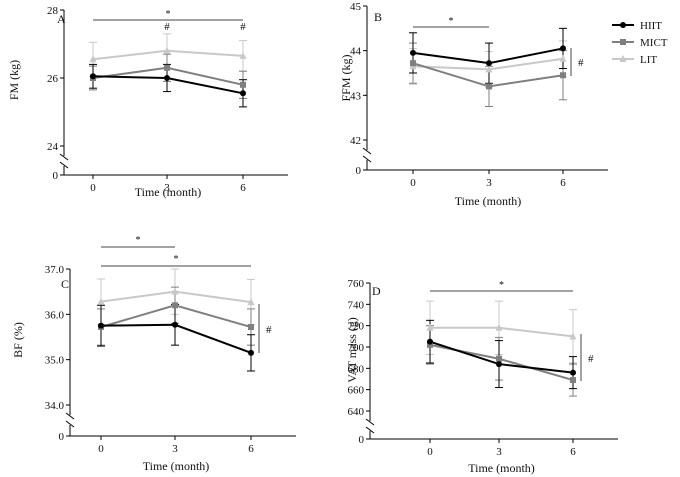 The height and width of the screenshot is (477, 680). Describe the element at coordinates (53, 147) in the screenshot. I see `y-tick-label: 24` at that location.